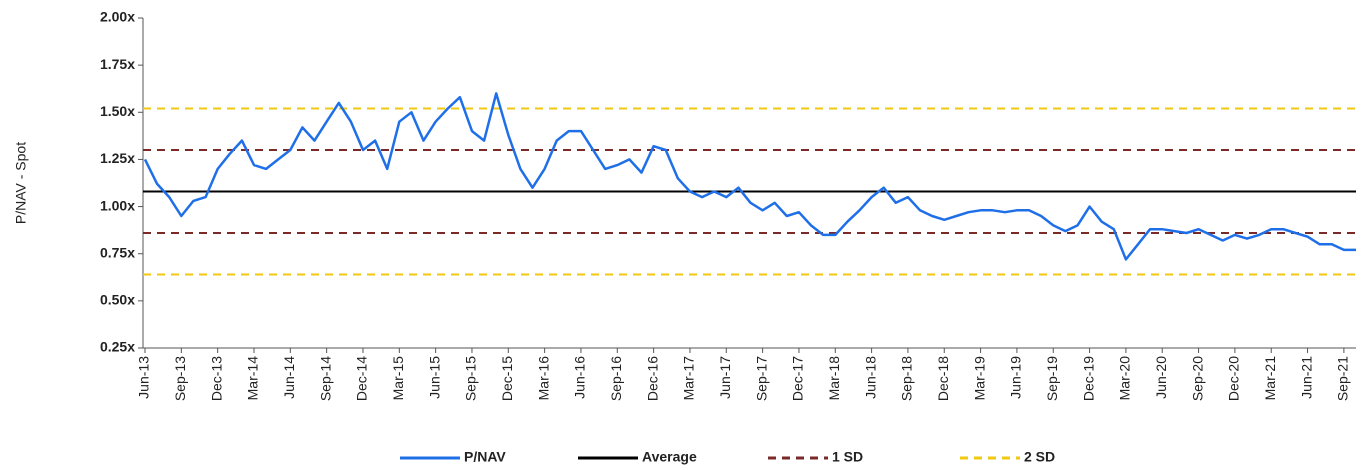  I want to click on x-tick-label: Dec-14, so click(362, 378).